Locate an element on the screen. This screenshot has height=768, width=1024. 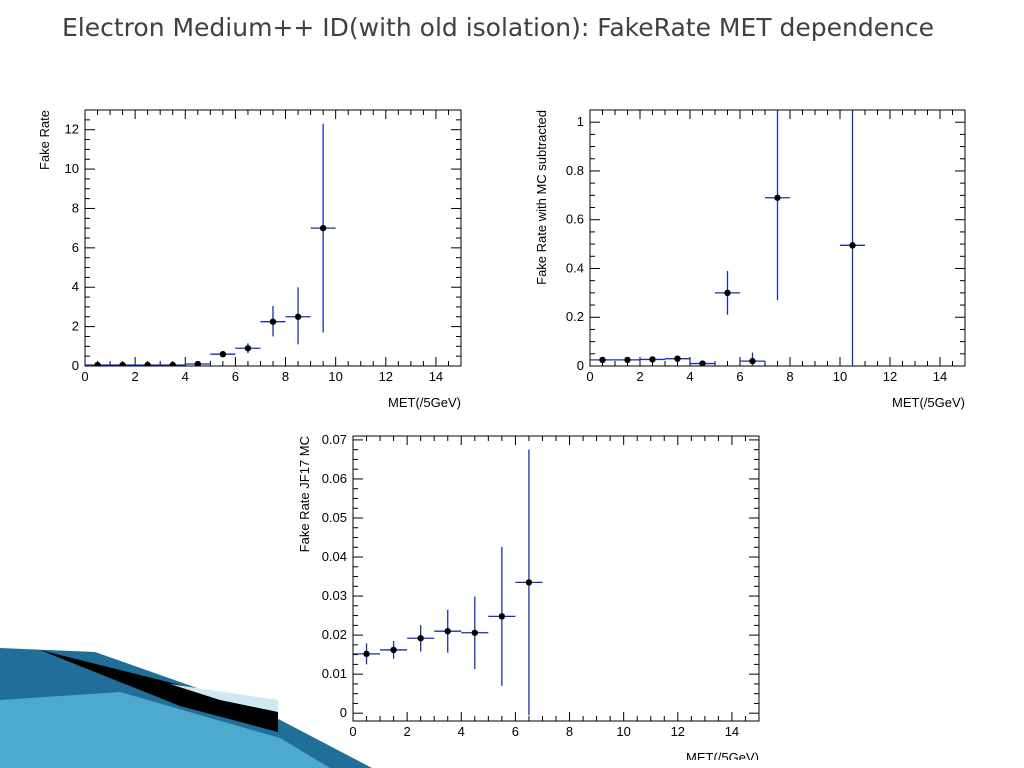
y-tick-label: 0.8 is located at coordinates (575, 170).